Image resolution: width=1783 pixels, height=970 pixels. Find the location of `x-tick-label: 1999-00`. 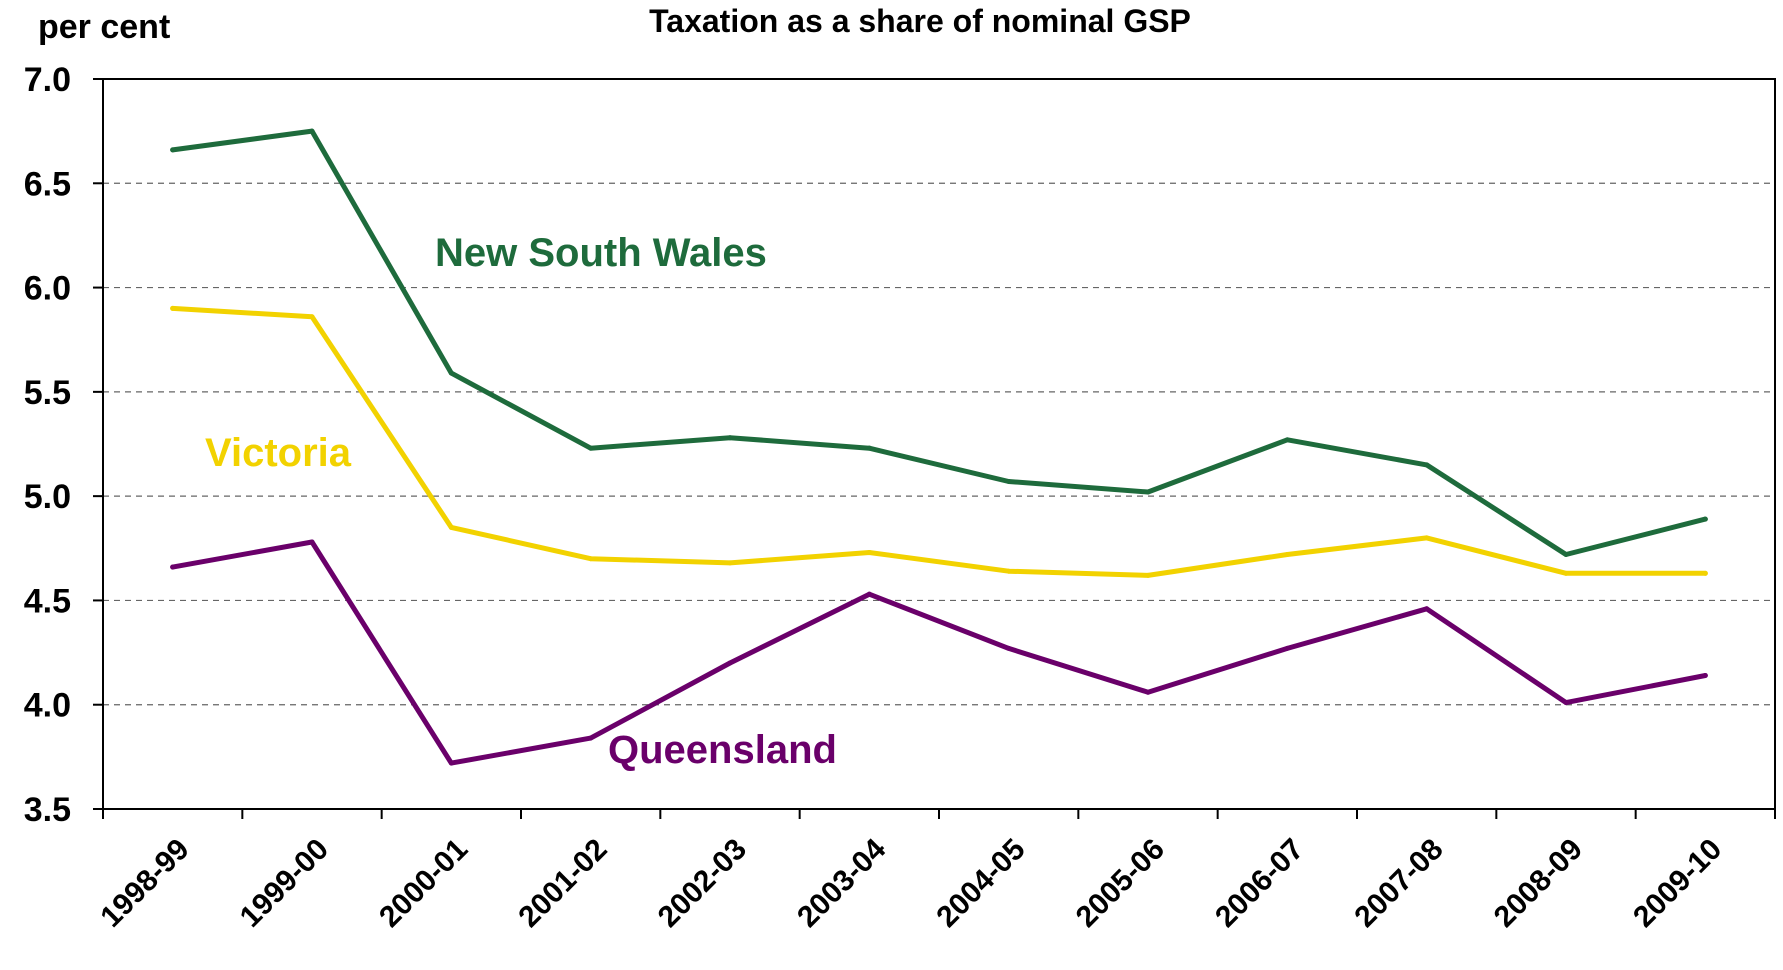

x-tick-label: 1999-00 is located at coordinates (284, 883).